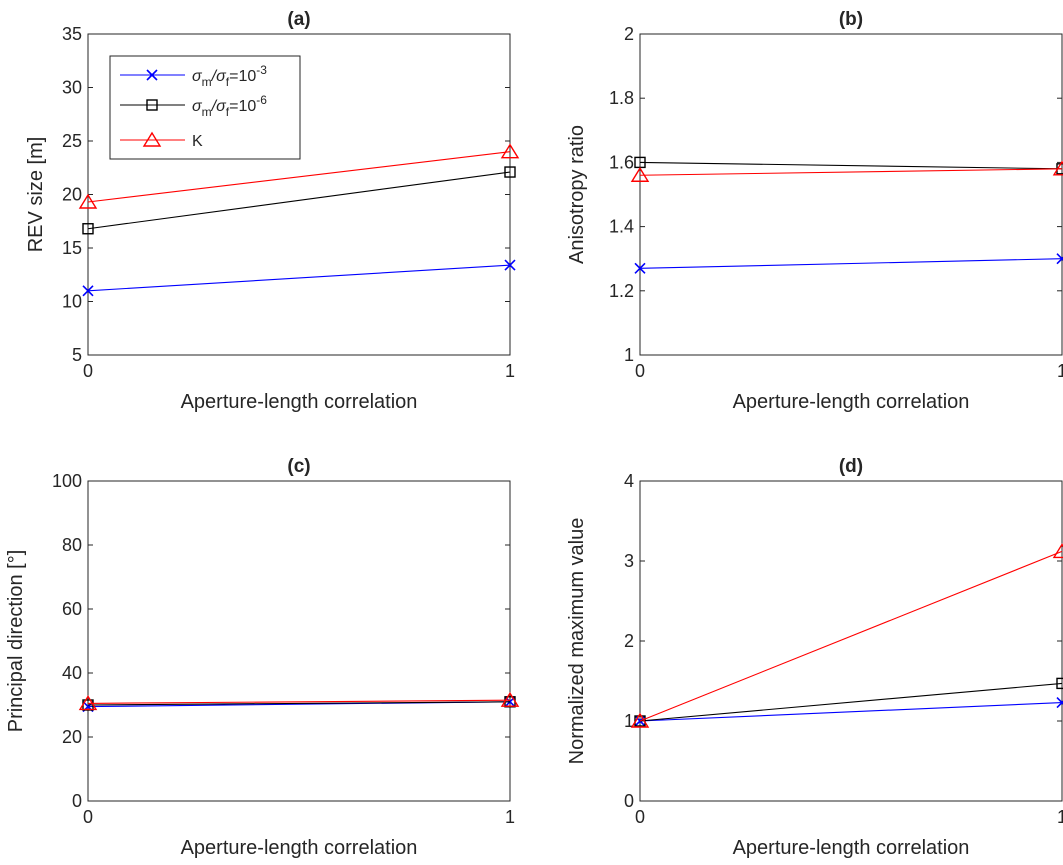  What do you see at coordinates (72, 302) in the screenshot?
I see `y-tick-label: 10` at bounding box center [72, 302].